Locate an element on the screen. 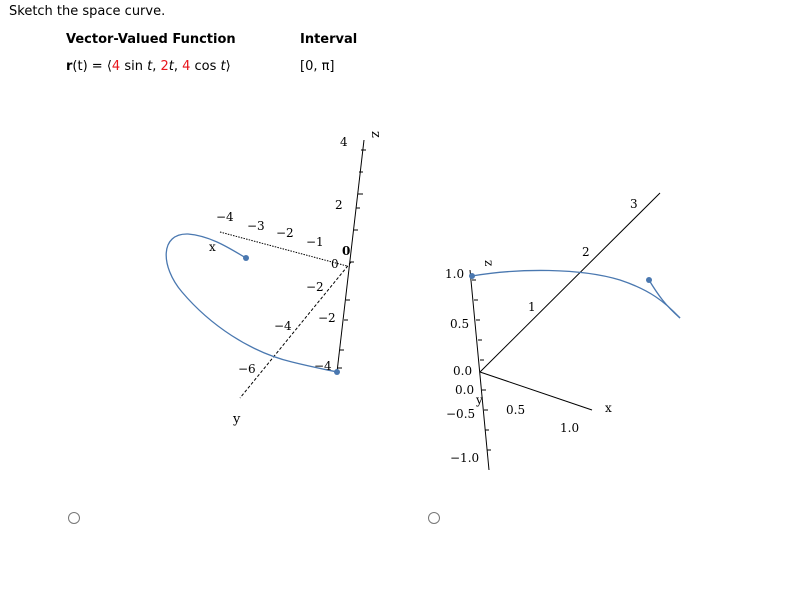 The image size is (810, 589). var-t-1: t is located at coordinates (150, 66).